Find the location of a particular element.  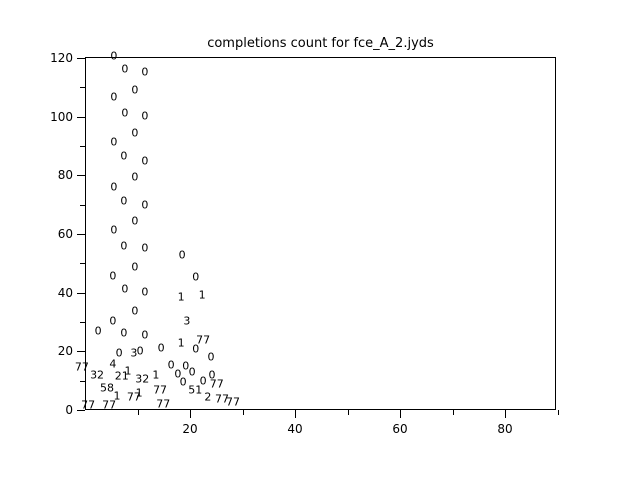

y-tick-label: 120 is located at coordinates (61, 58).